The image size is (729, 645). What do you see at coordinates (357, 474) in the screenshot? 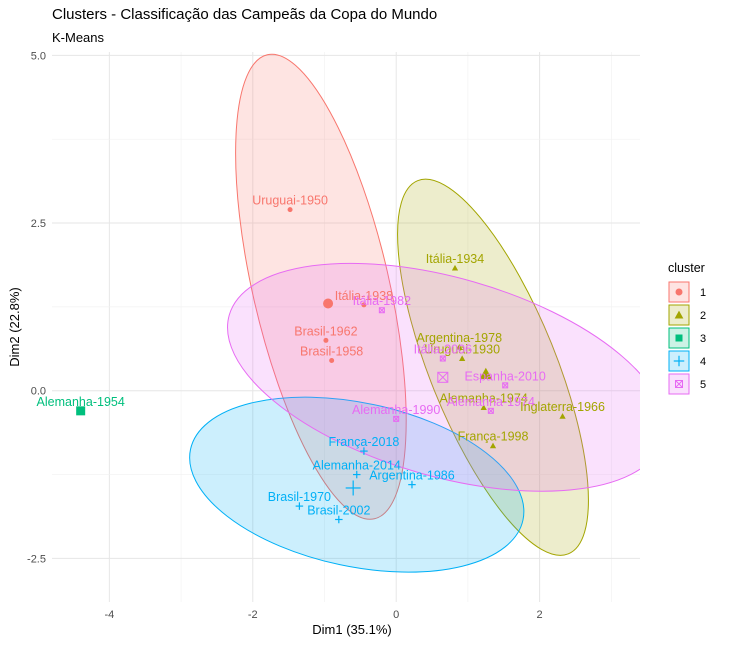
I see `point-alemanha-2014` at bounding box center [357, 474].